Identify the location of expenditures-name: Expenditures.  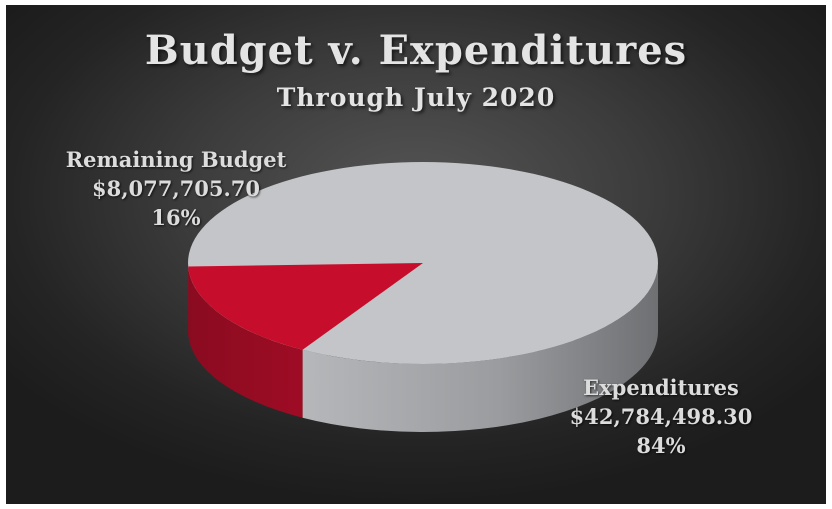
(661, 387).